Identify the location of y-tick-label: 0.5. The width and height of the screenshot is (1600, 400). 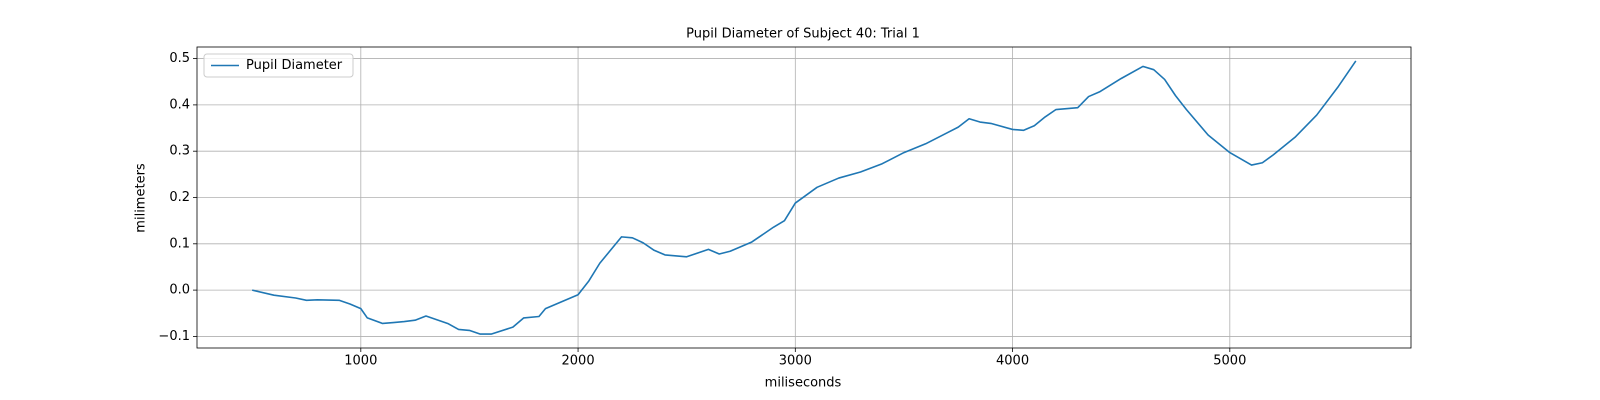
(179, 58).